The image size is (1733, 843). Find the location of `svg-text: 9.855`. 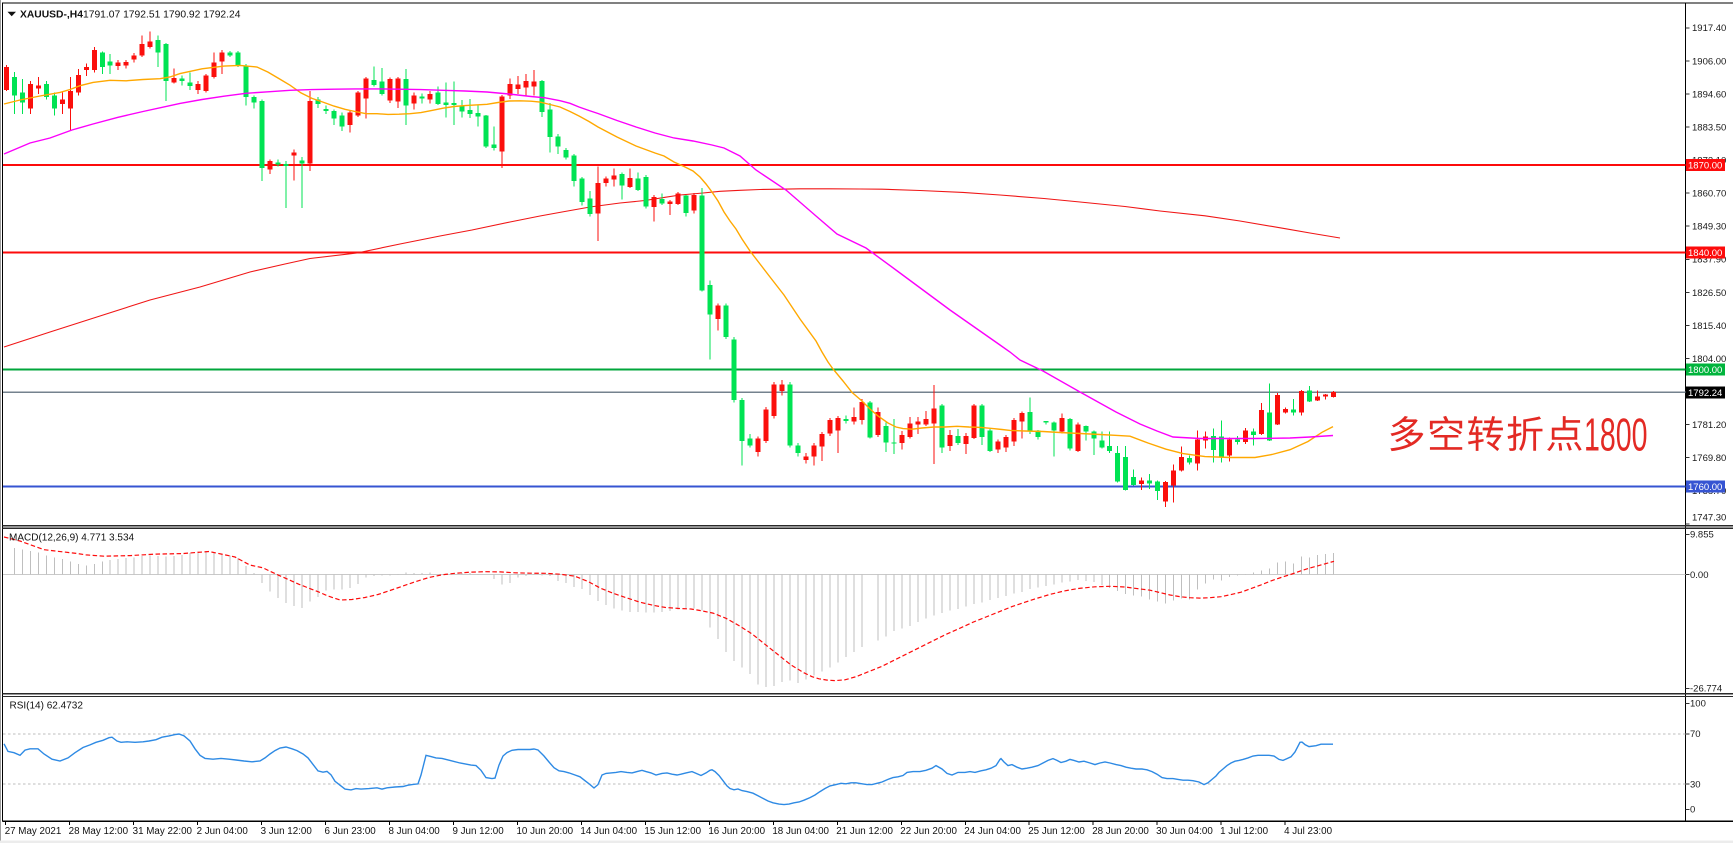

svg-text: 9.855 is located at coordinates (1702, 535).